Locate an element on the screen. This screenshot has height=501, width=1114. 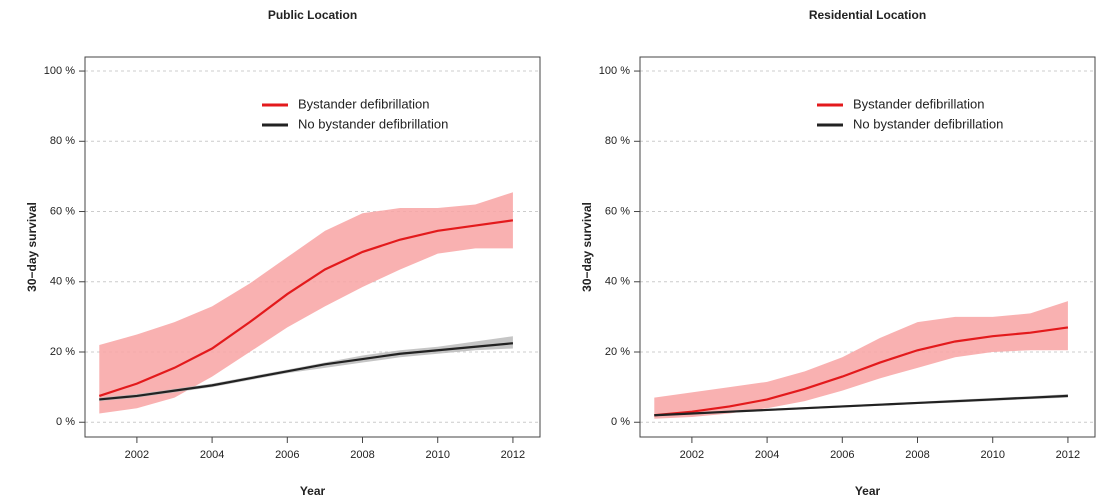
chart-title: Residential Location is located at coordinates (867, 15).